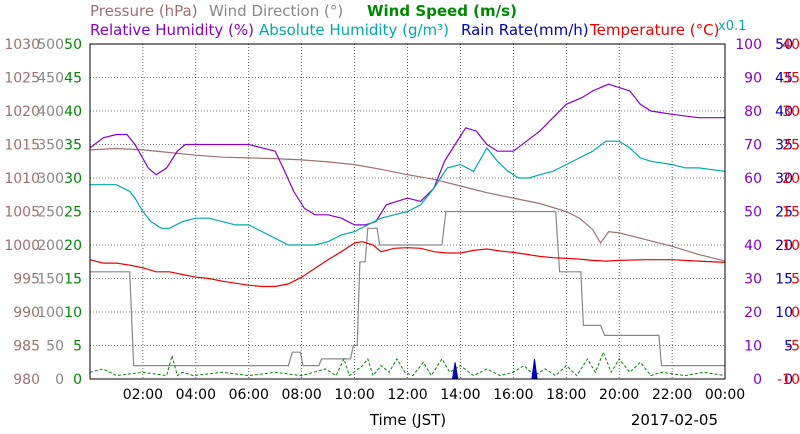  Describe the element at coordinates (753, 79) in the screenshot. I see `humidity-tick-label: 90` at that location.